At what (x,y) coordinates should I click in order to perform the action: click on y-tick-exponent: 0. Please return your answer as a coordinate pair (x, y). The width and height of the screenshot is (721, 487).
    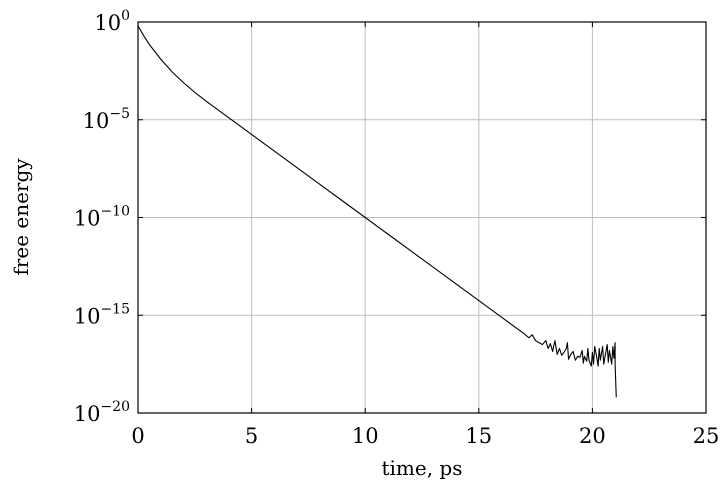
    Looking at the image, I should click on (125, 16).